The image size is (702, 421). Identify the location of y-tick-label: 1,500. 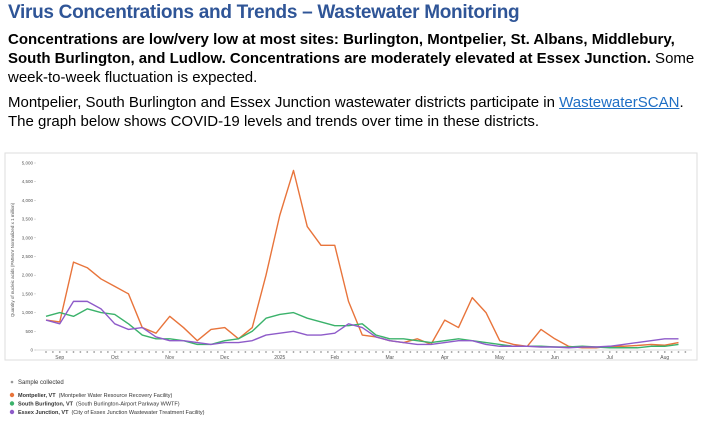
(28, 293).